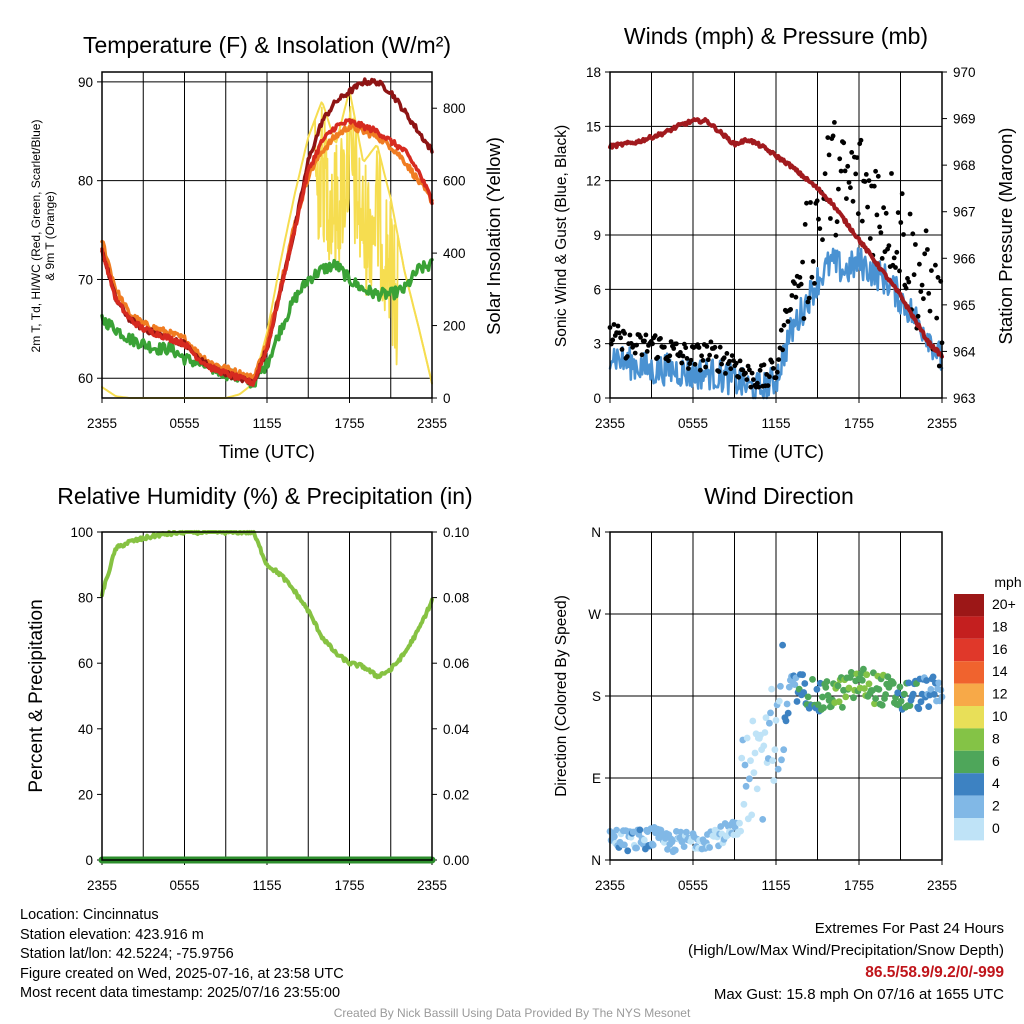 This screenshot has width=1024, height=1024. Describe the element at coordinates (1000, 716) in the screenshot. I see `legend-label: 10` at that location.